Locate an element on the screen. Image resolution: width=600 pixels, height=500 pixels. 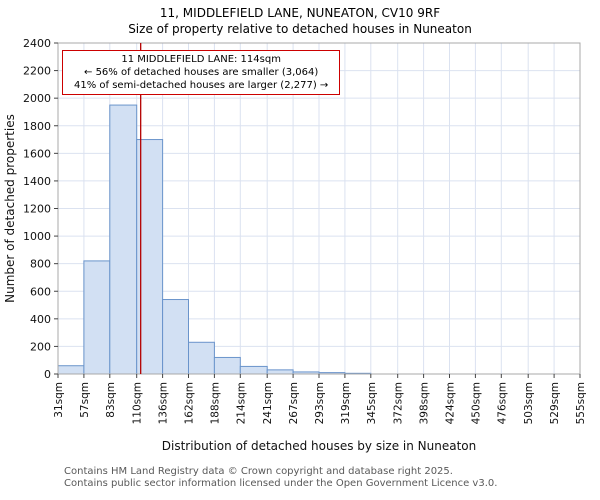
x-tick-label: 529sqm is located at coordinates (555, 403).